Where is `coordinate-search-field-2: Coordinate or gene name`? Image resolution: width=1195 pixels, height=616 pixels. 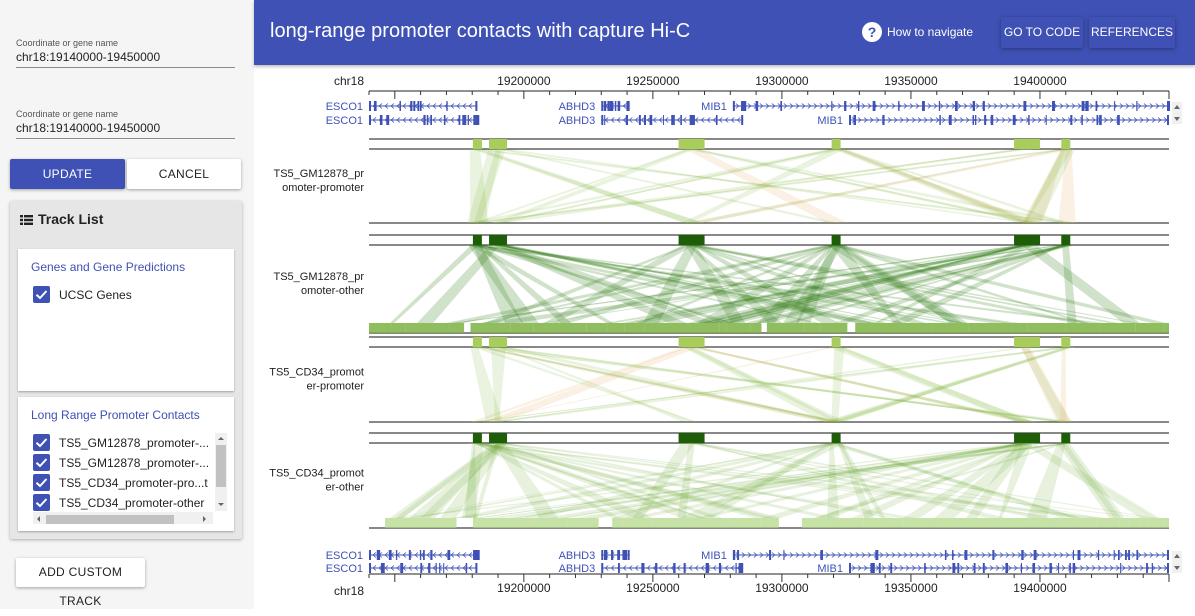 coordinate-search-field-2: Coordinate or gene name is located at coordinates (125, 124).